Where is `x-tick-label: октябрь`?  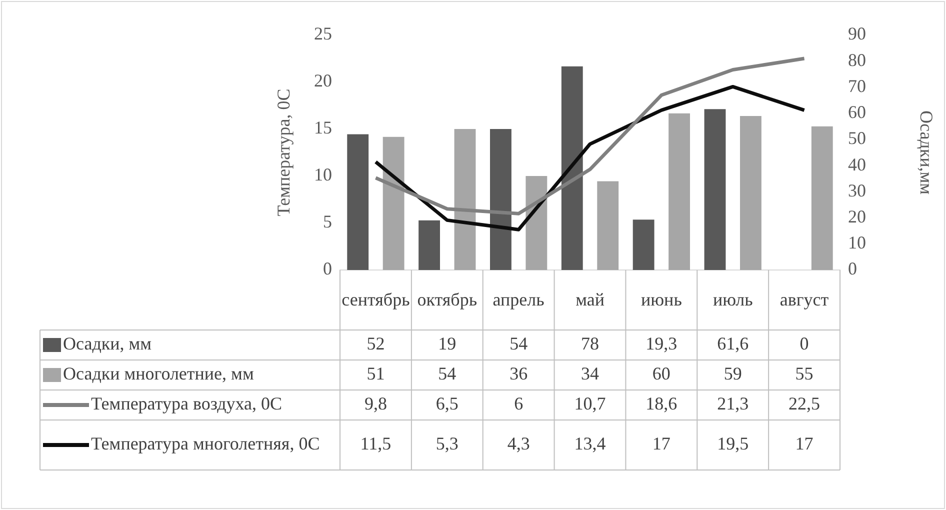
x-tick-label: октябрь is located at coordinates (447, 300).